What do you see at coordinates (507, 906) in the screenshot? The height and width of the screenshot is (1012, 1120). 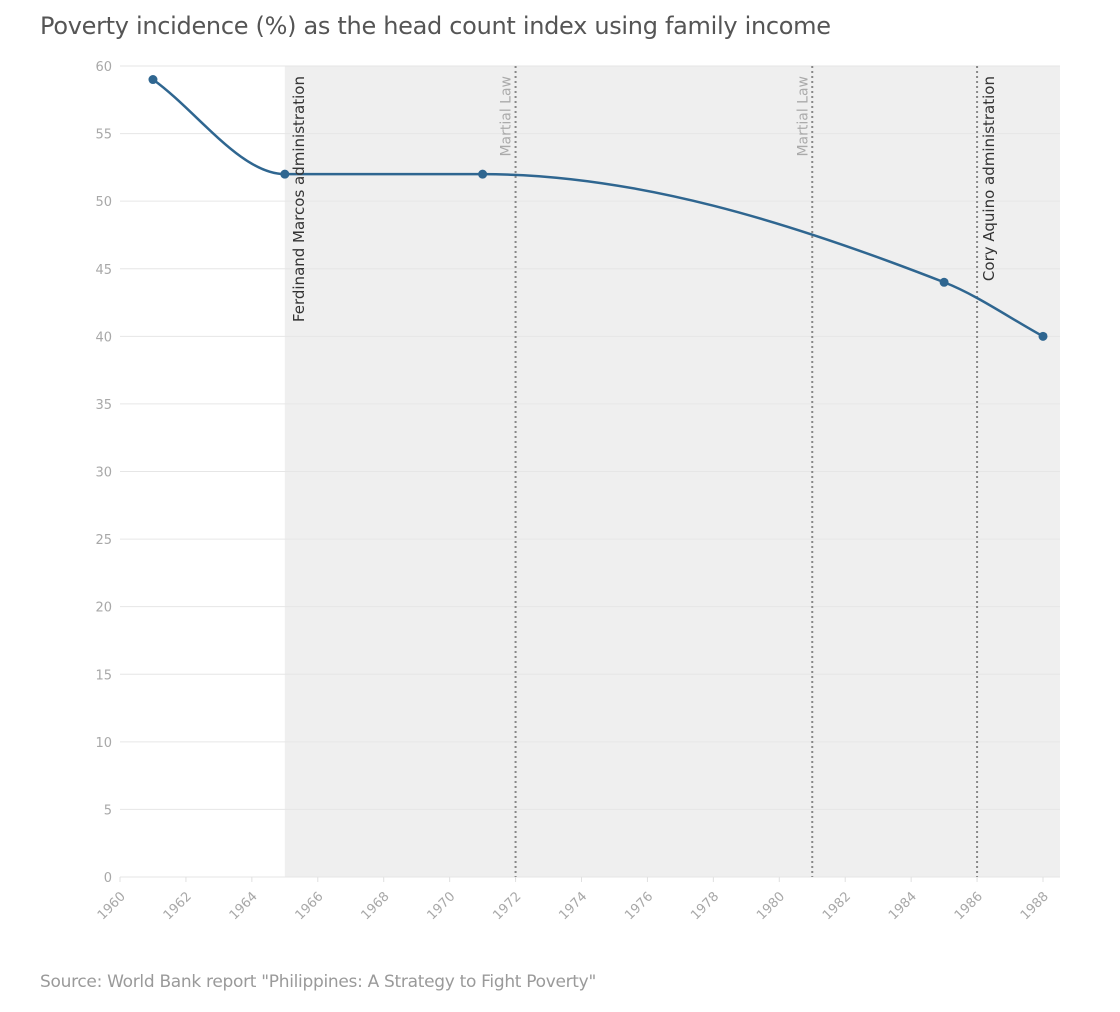 I see `x-tick-label: 1972` at bounding box center [507, 906].